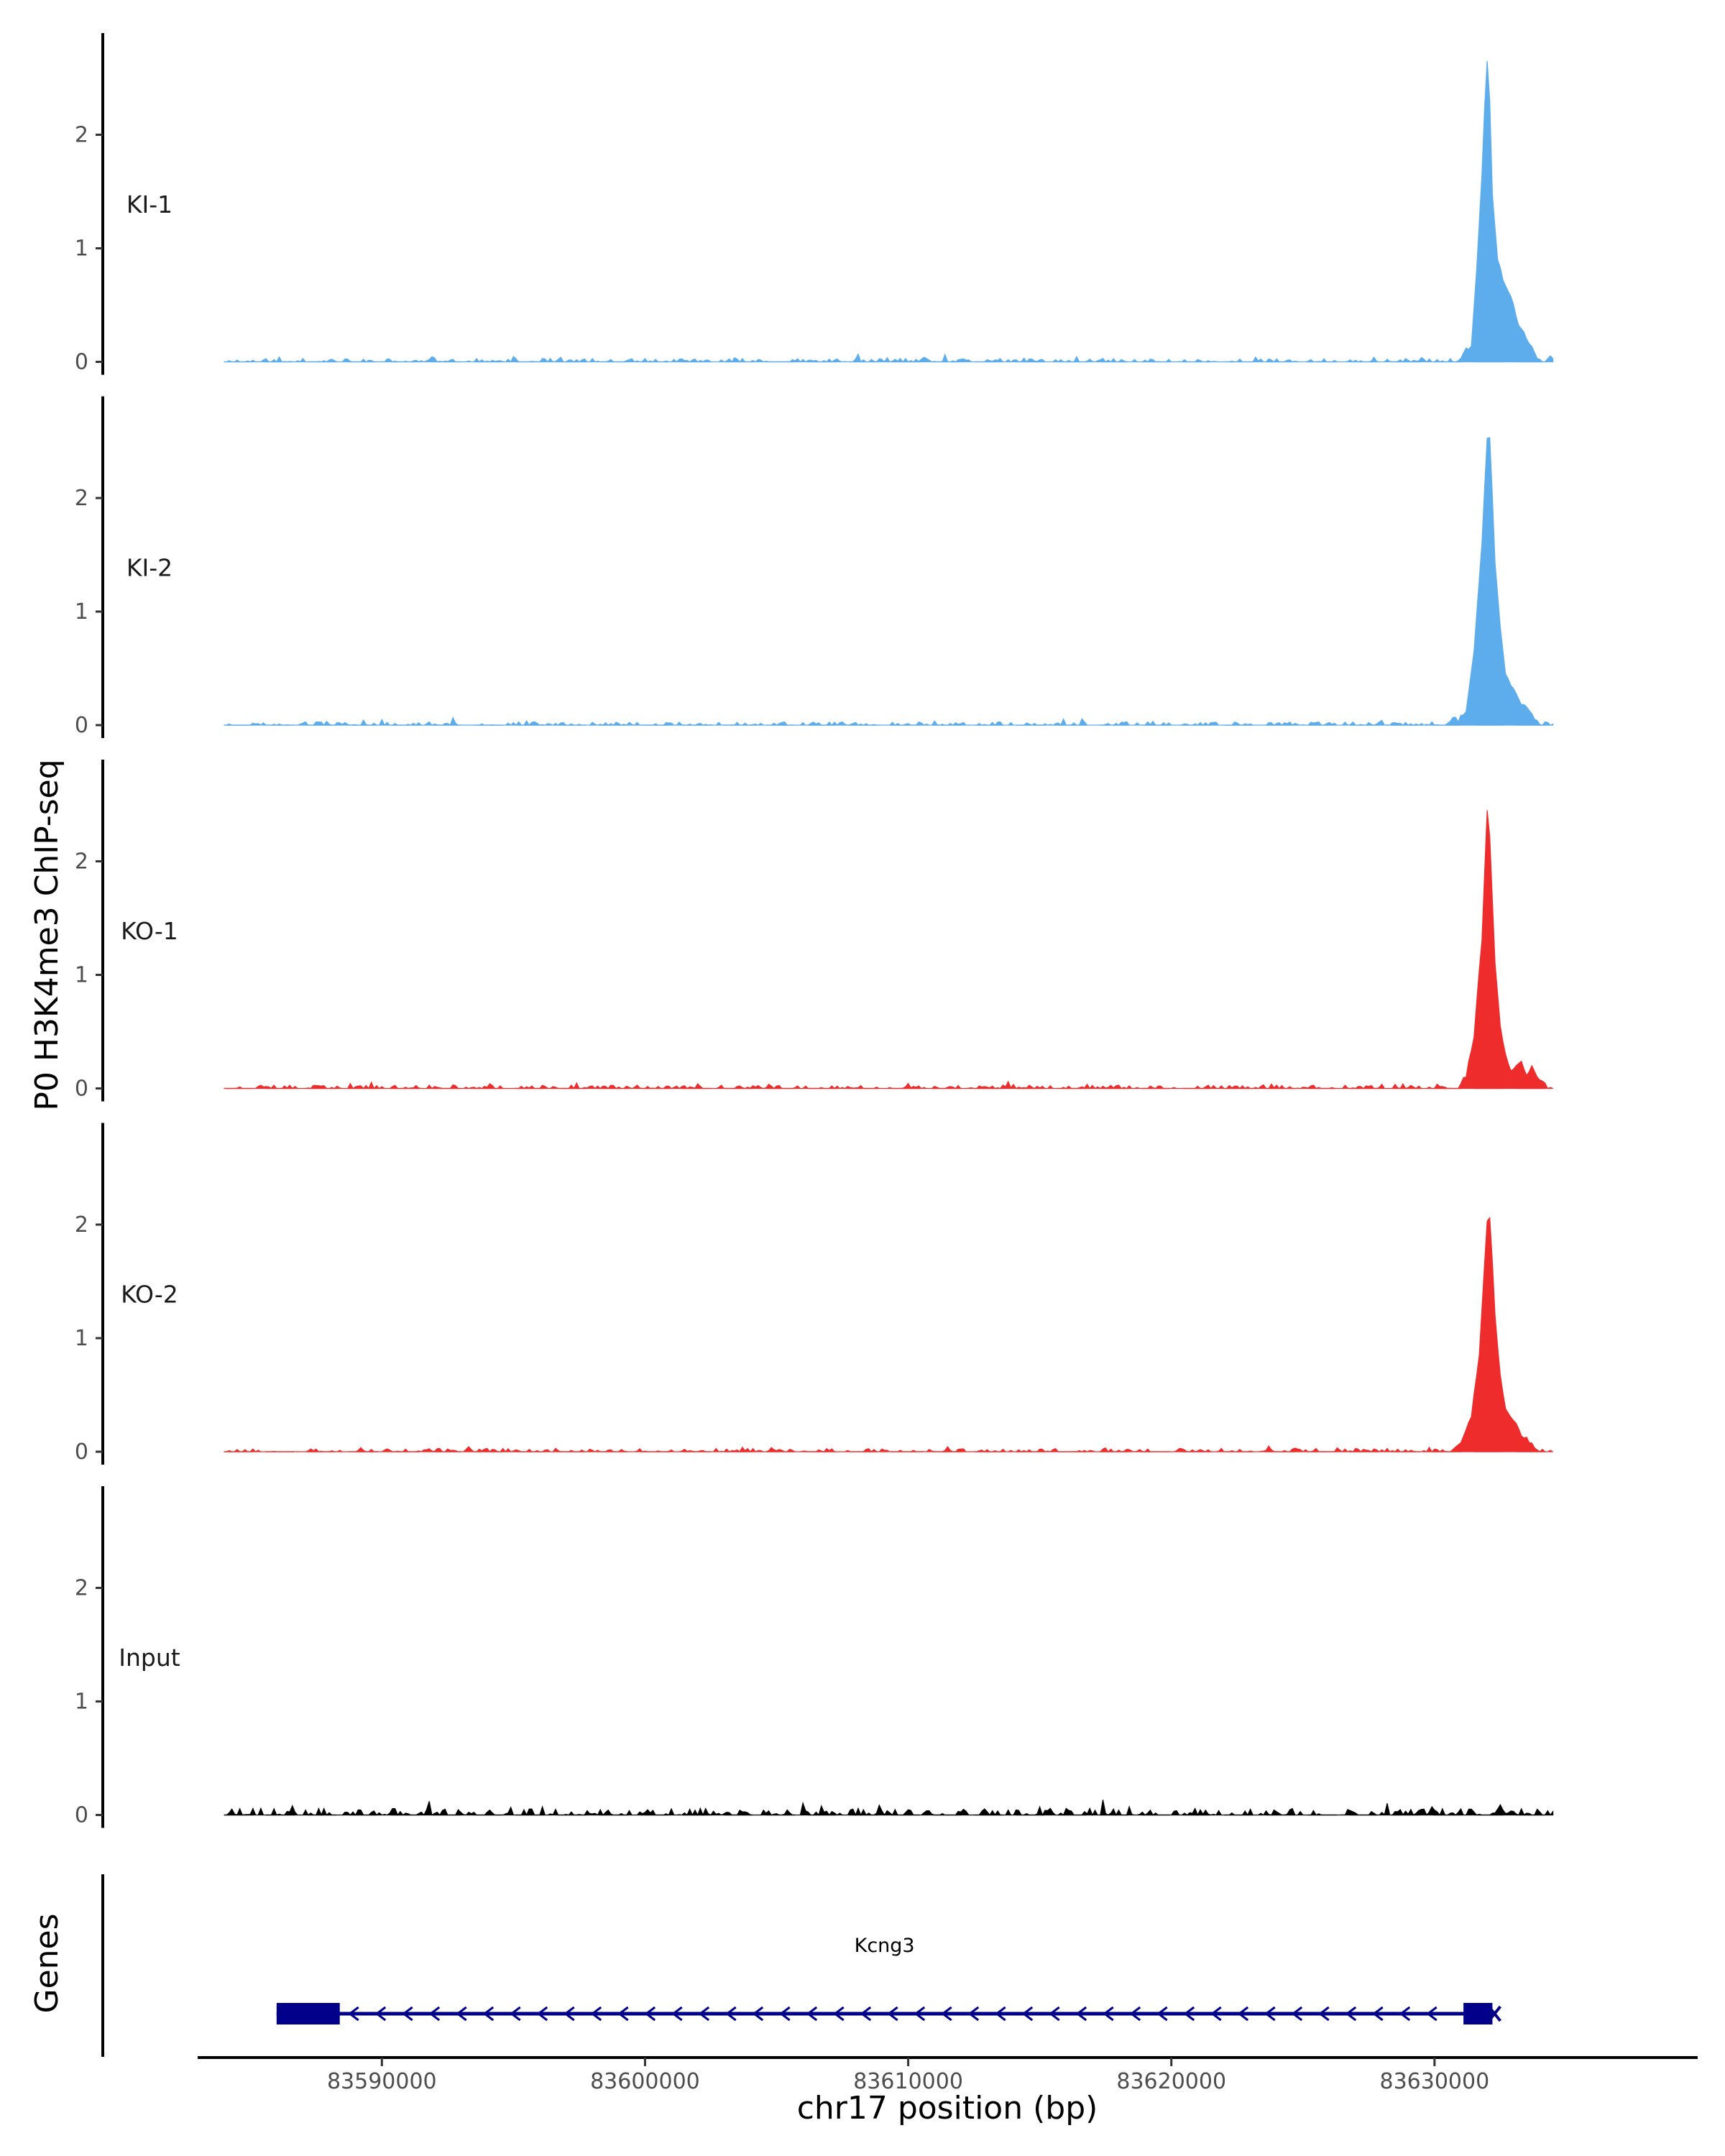  Describe the element at coordinates (149, 931) in the screenshot. I see `track-label: KO-1` at that location.